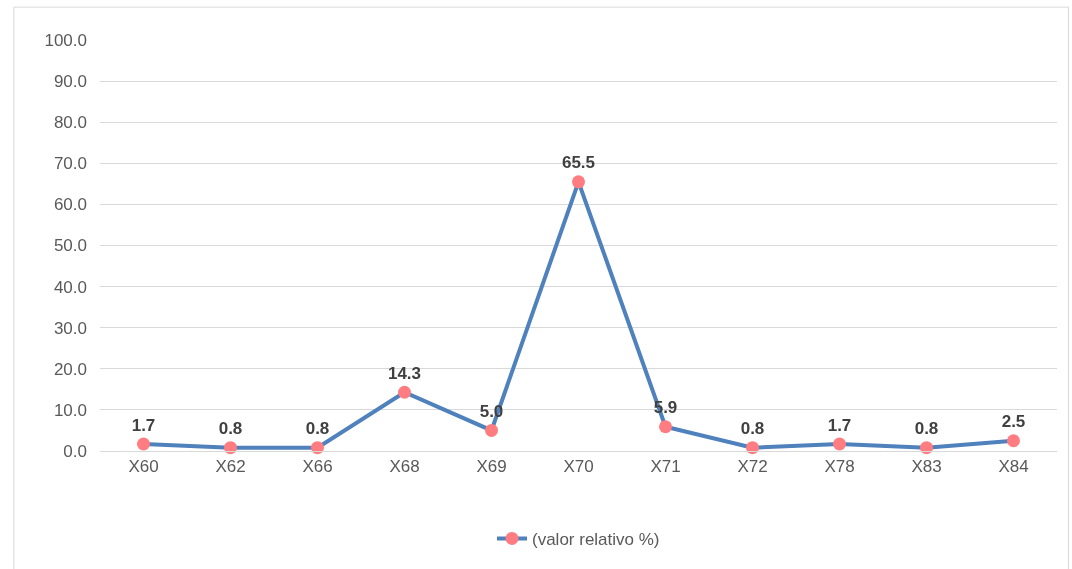 This screenshot has height=569, width=1072. I want to click on data-label: 14.3, so click(404, 373).